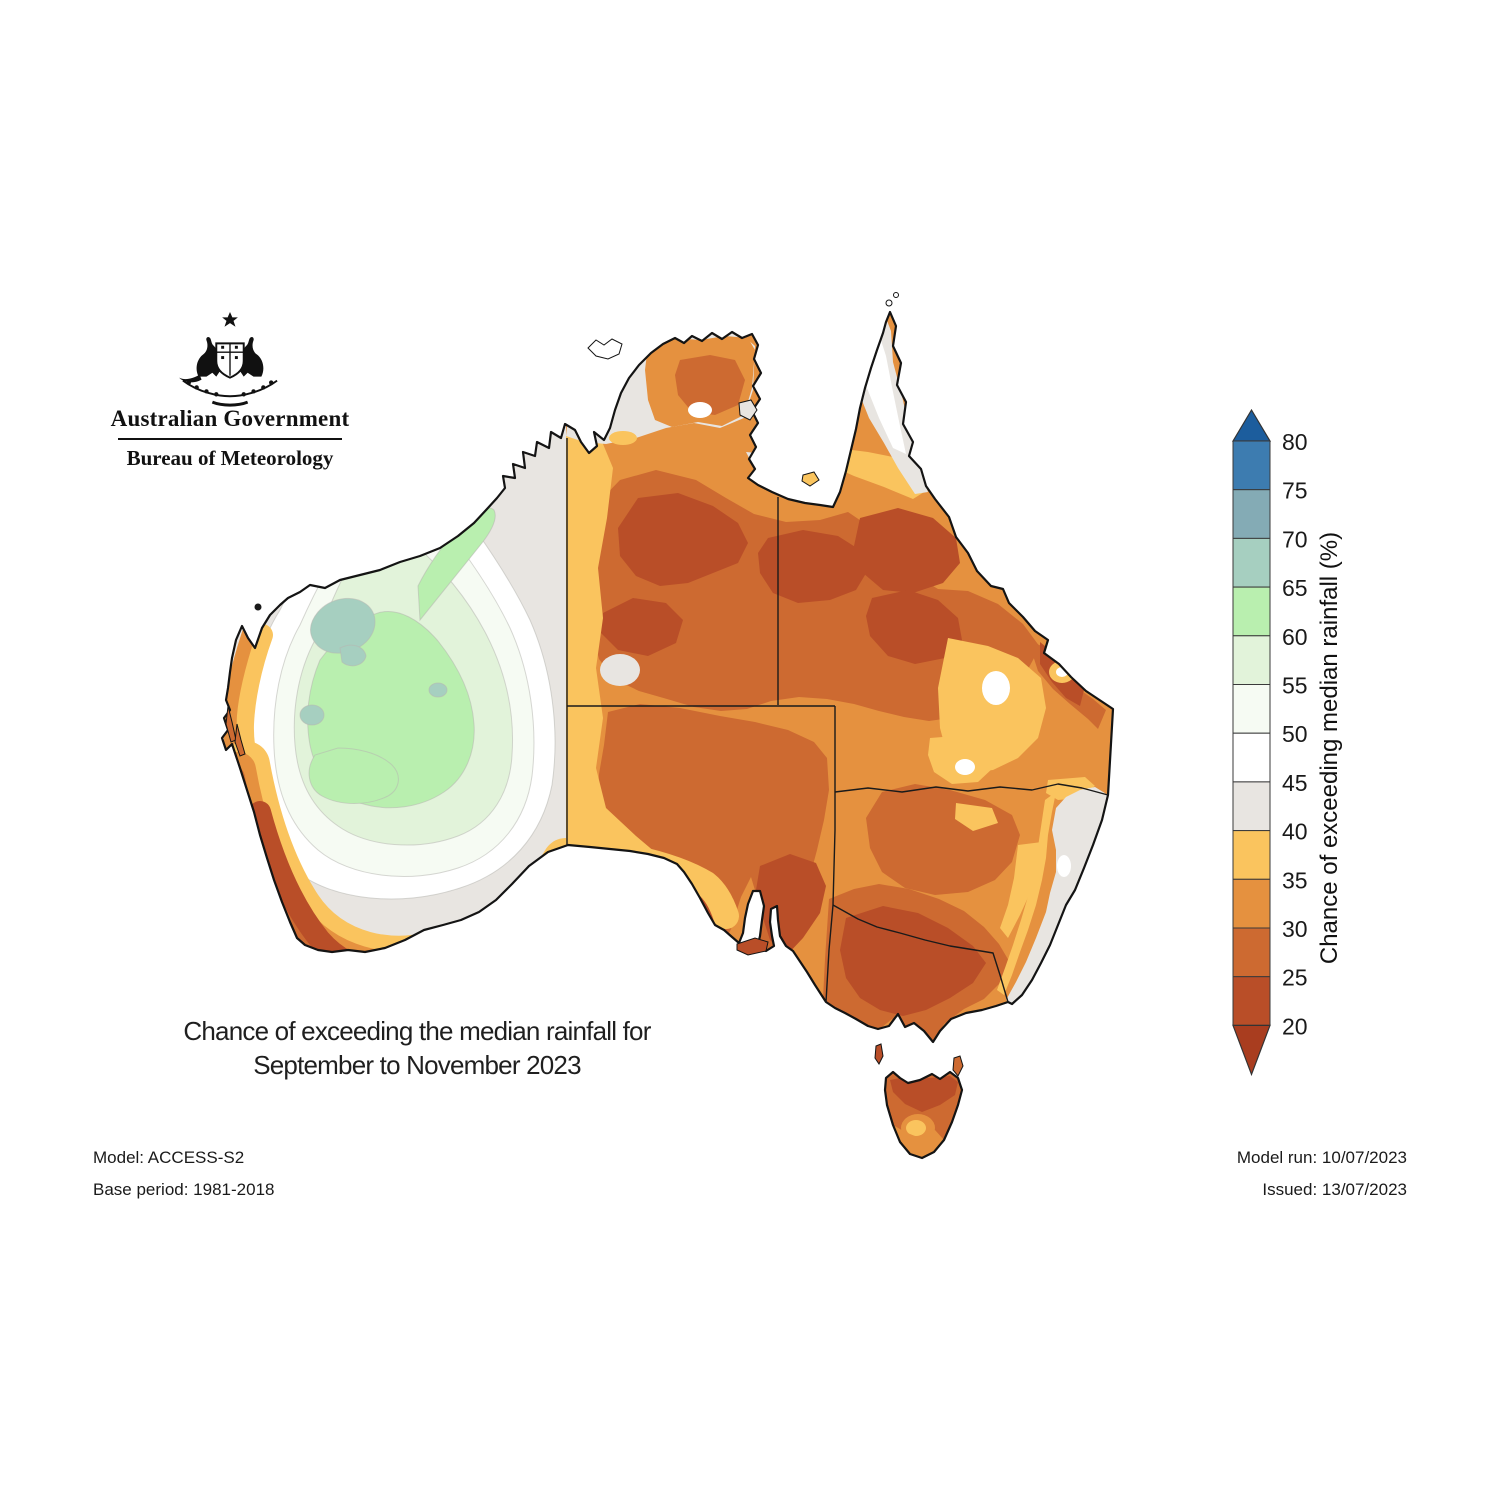 This screenshot has width=1500, height=1500. I want to click on colorbar-tick-55: 55, so click(1295, 686).